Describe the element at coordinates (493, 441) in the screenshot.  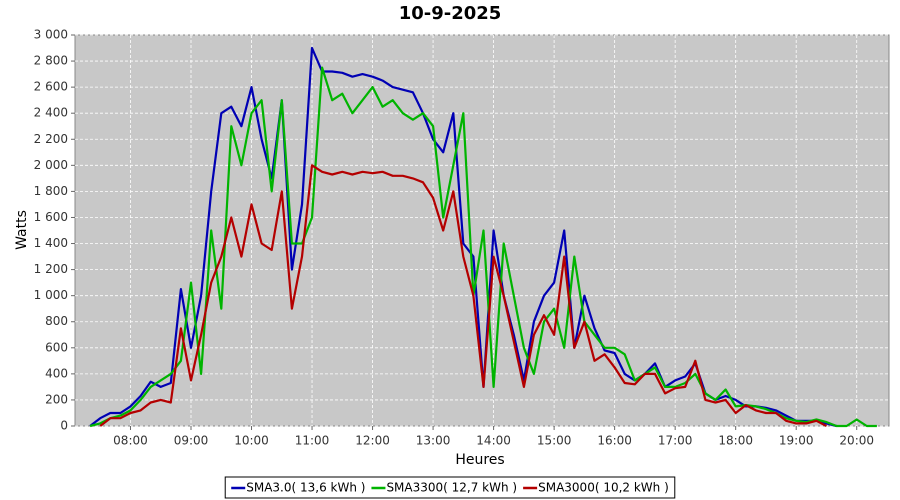
I see `x-tick-label: 14:00` at that location.